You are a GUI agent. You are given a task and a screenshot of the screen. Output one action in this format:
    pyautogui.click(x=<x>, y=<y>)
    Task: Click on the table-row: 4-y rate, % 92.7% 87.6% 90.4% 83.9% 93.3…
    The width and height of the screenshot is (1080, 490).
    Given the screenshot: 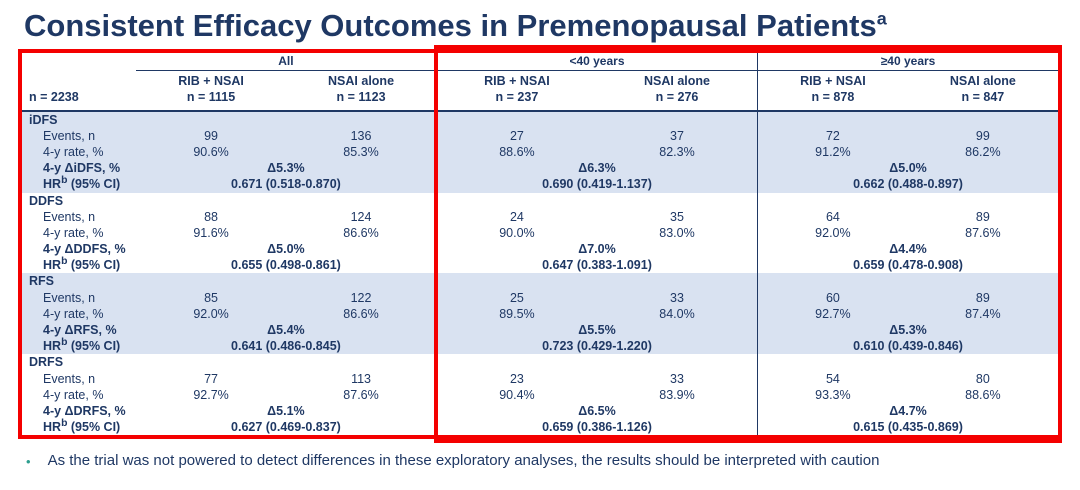 What is the action you would take?
    pyautogui.click(x=540, y=395)
    